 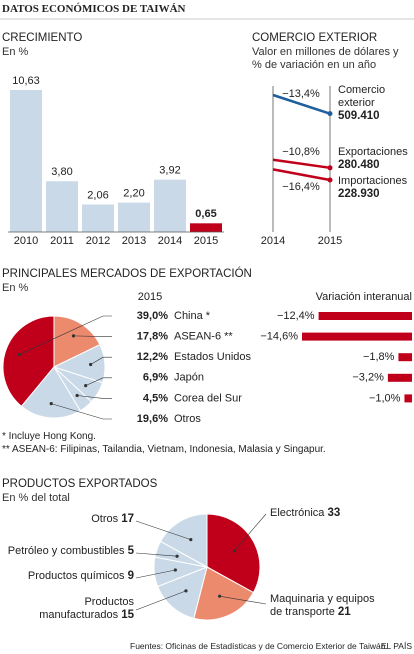 I want to click on value-label: 17, so click(x=127, y=519).